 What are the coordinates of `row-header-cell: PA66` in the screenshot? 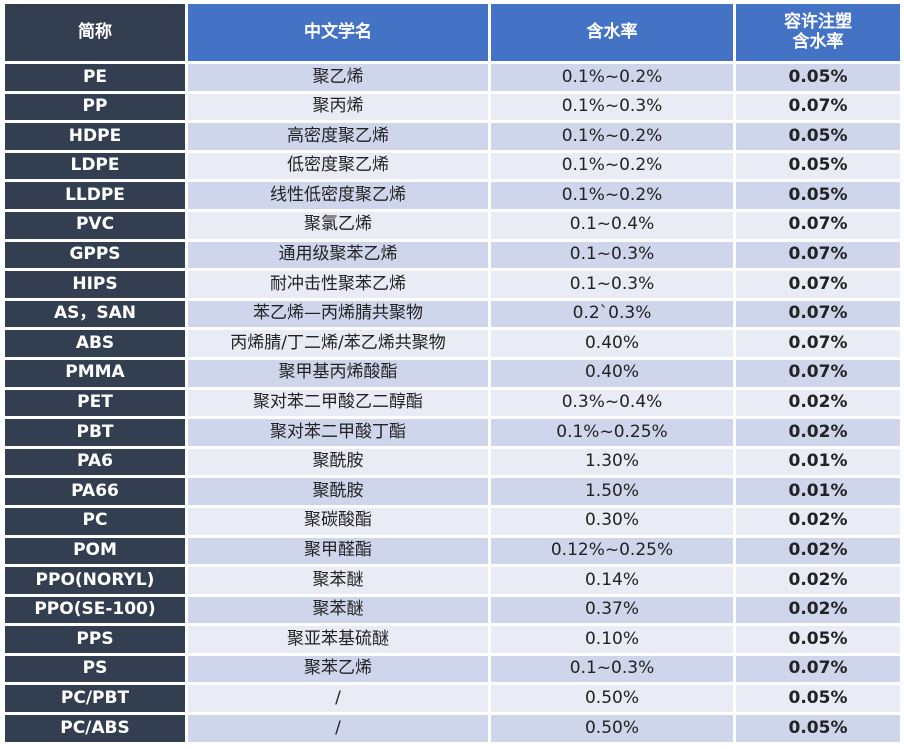 It's located at (95, 491).